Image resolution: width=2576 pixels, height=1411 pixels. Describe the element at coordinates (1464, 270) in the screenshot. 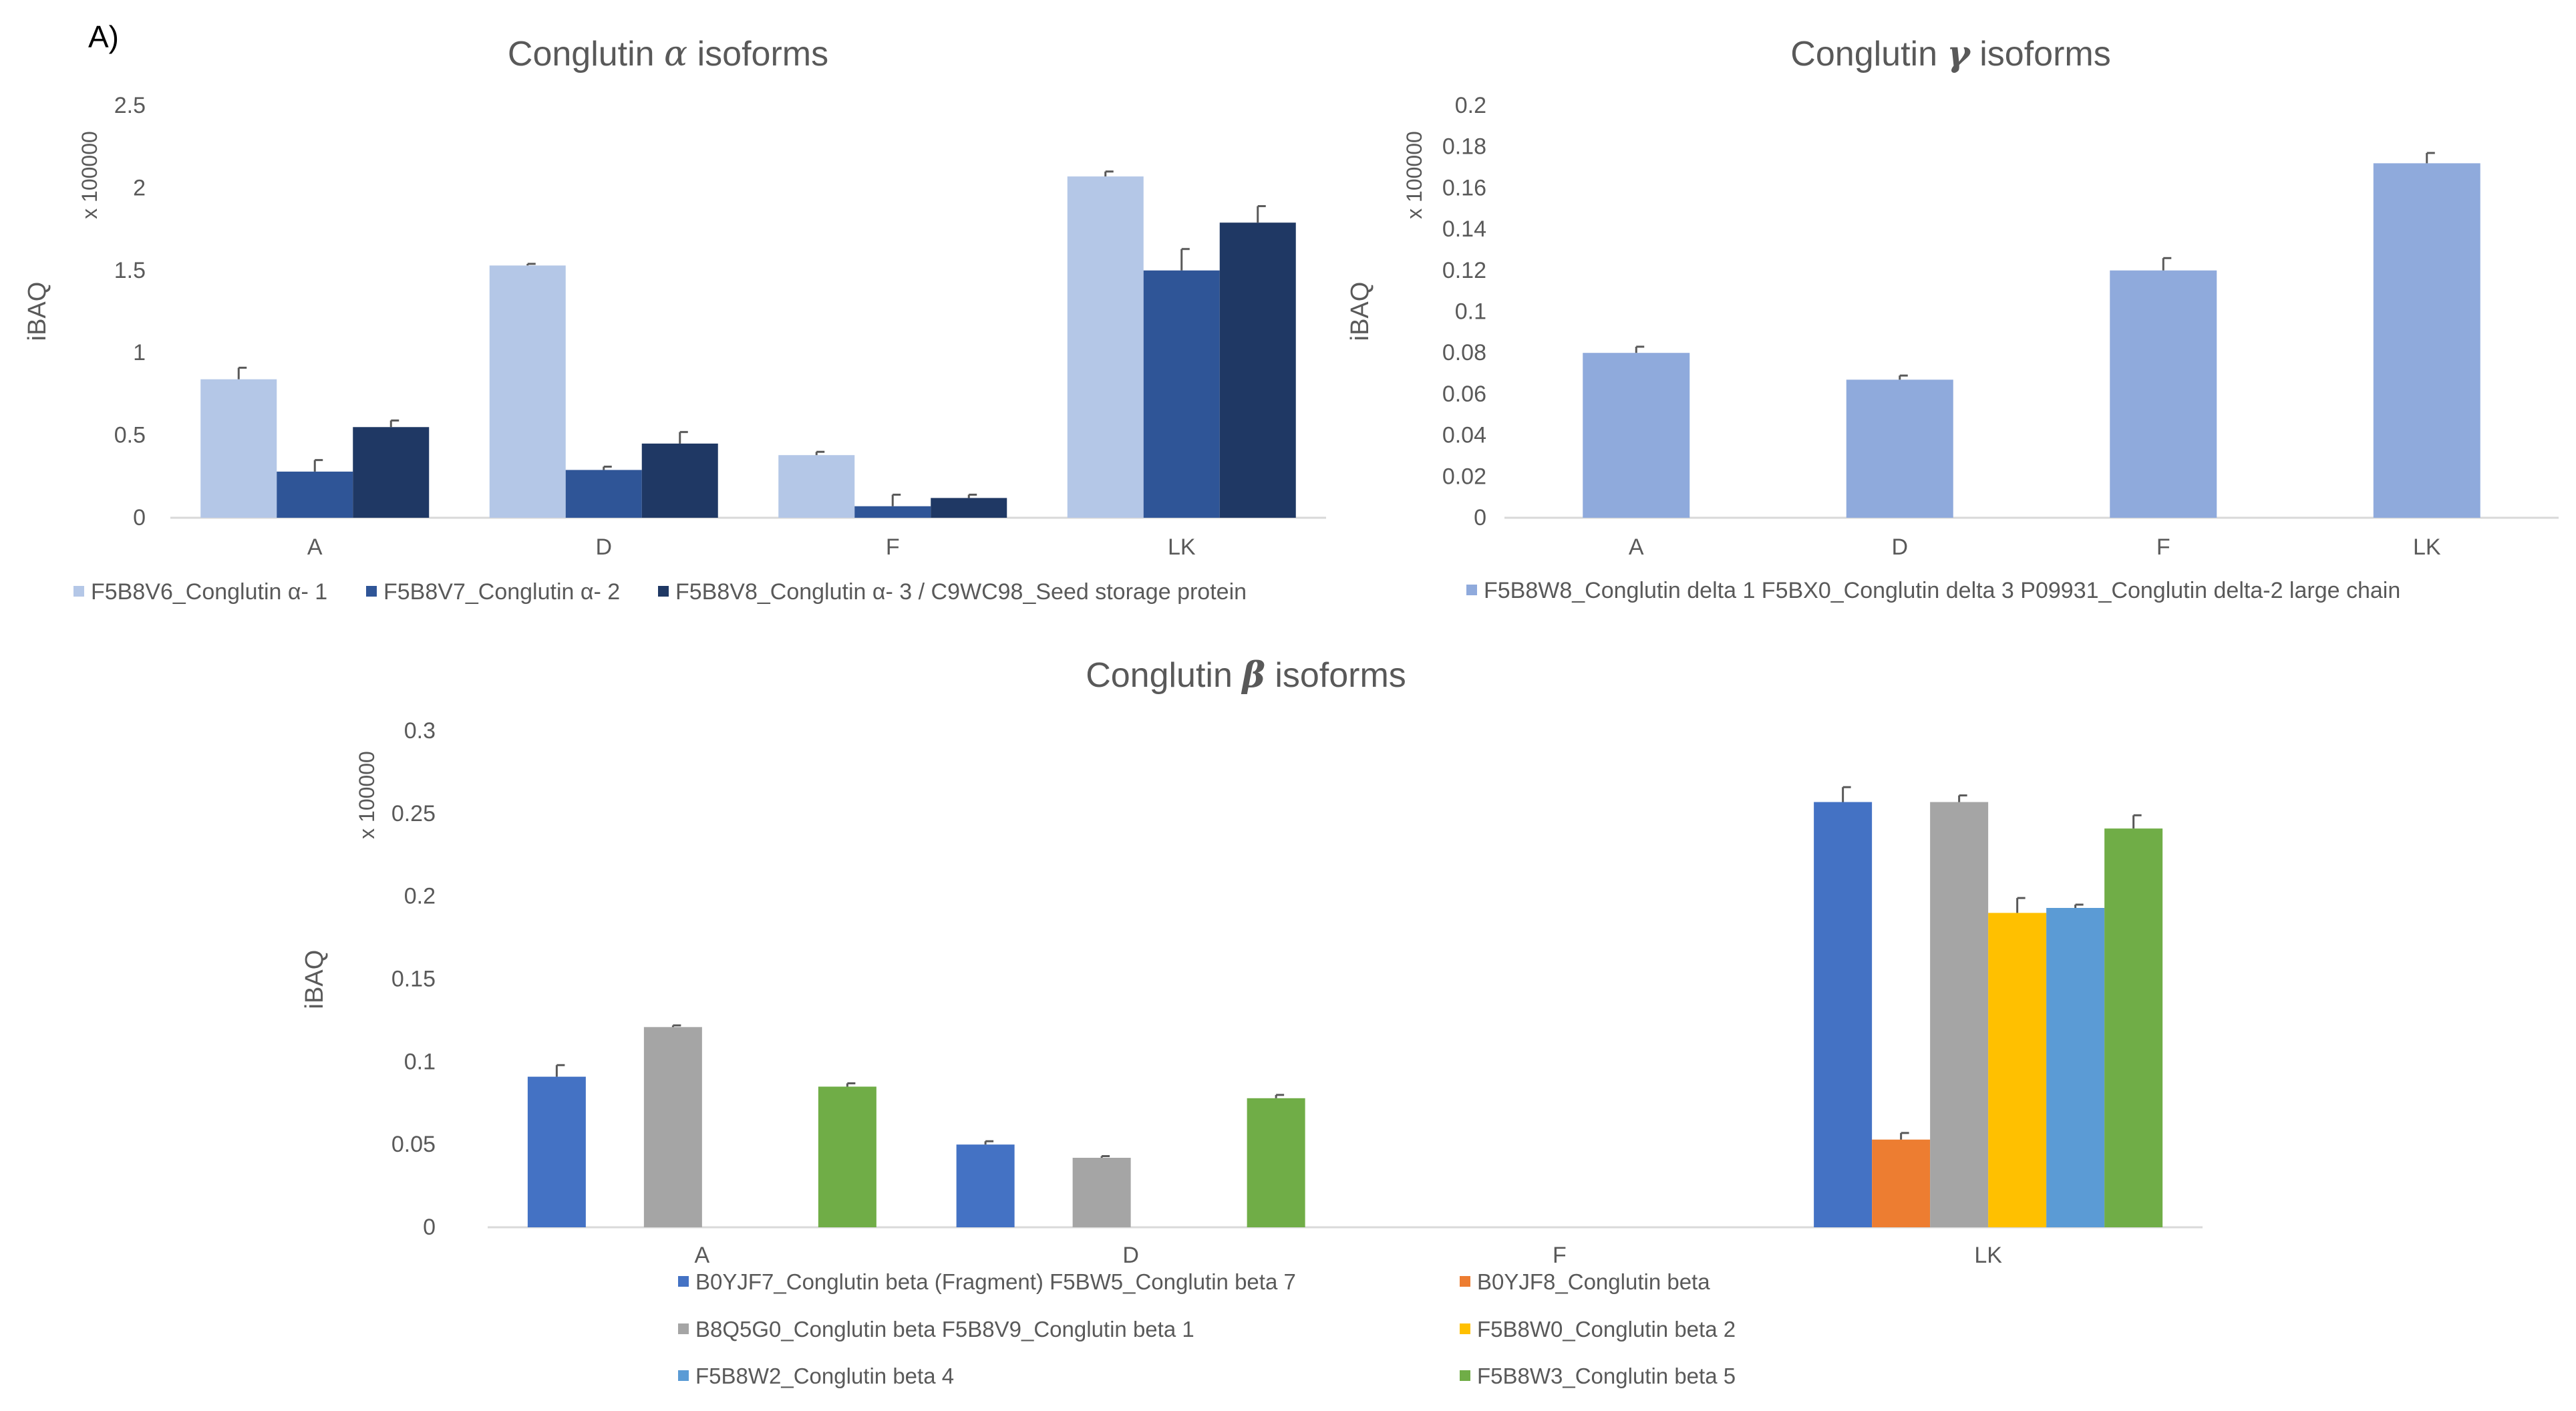

I see `y-tick-label: 0.12` at that location.